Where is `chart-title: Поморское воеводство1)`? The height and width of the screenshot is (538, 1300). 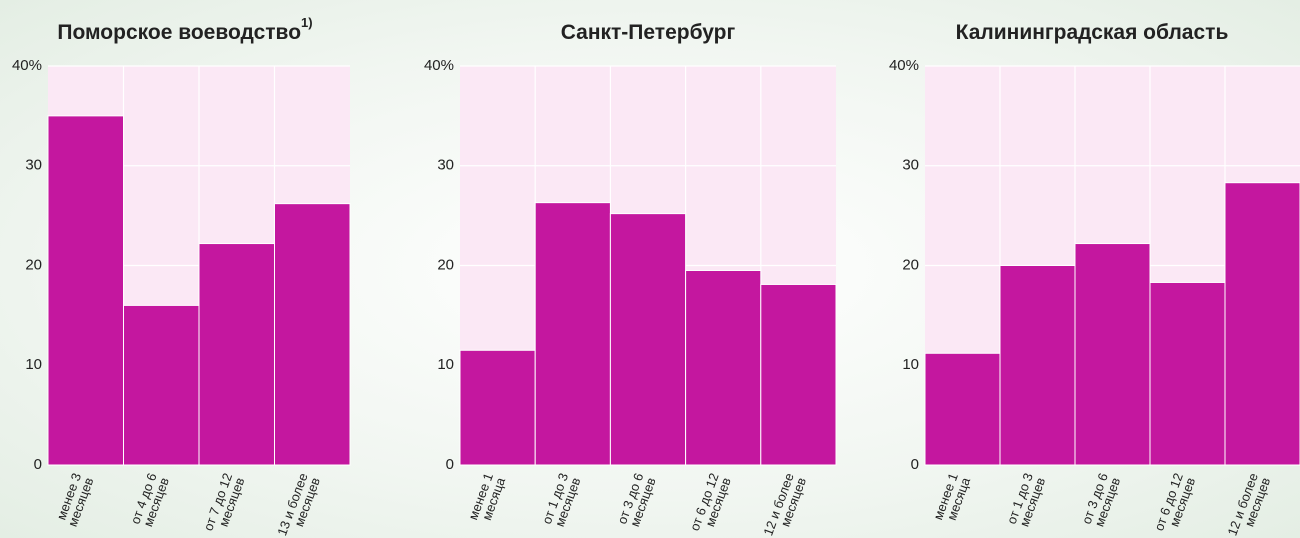
chart-title: Поморское воеводство1) is located at coordinates (184, 29).